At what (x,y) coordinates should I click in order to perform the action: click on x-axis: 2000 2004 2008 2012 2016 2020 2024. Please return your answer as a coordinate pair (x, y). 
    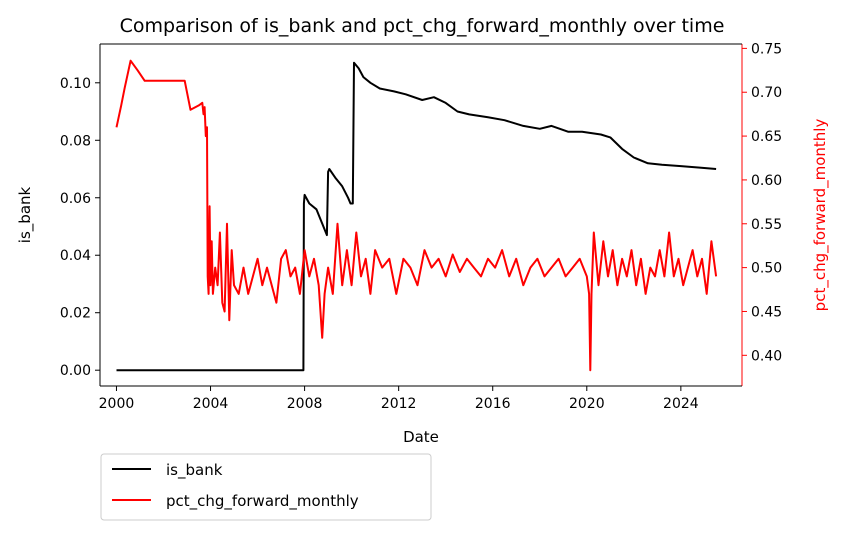
    Looking at the image, I should click on (399, 399).